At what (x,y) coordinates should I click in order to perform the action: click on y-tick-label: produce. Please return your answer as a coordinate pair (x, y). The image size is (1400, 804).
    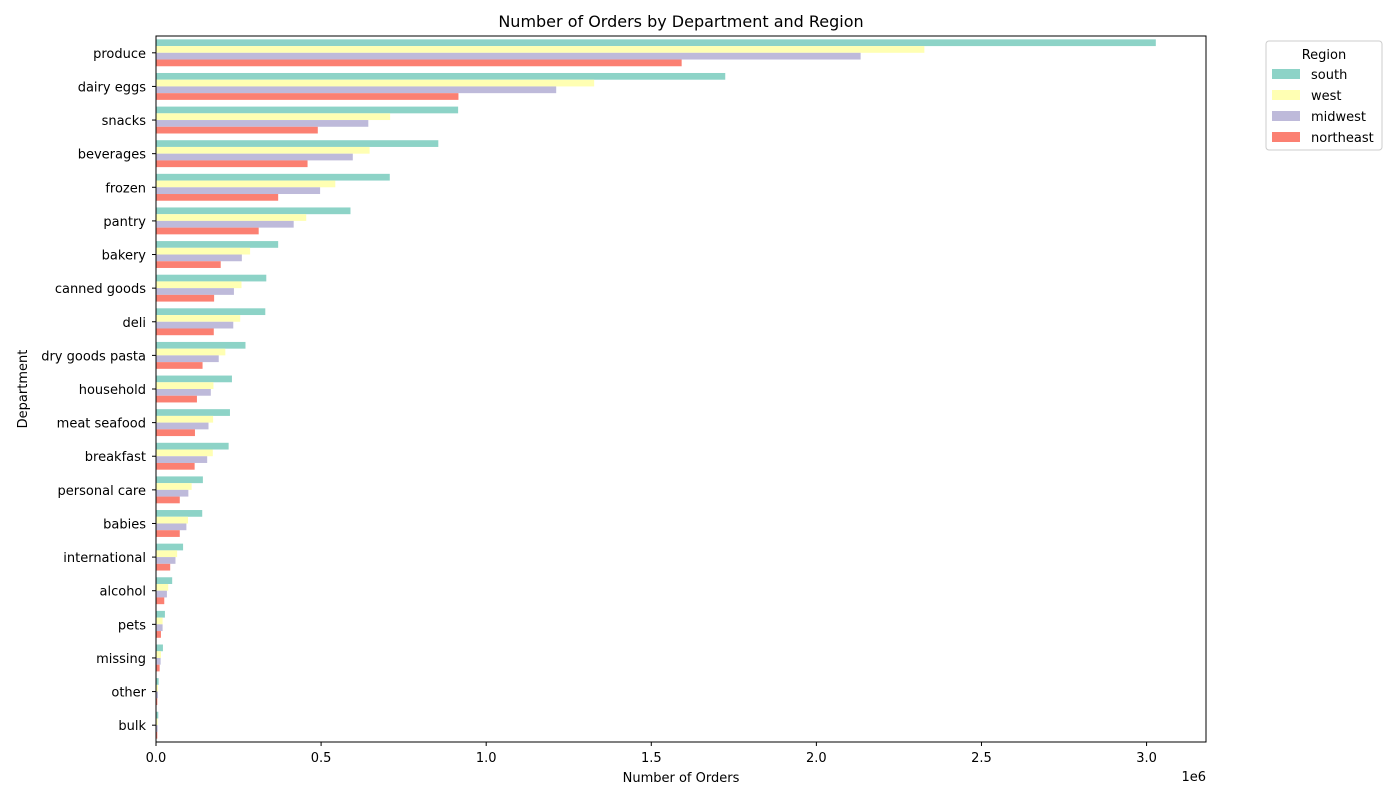
    Looking at the image, I should click on (119, 54).